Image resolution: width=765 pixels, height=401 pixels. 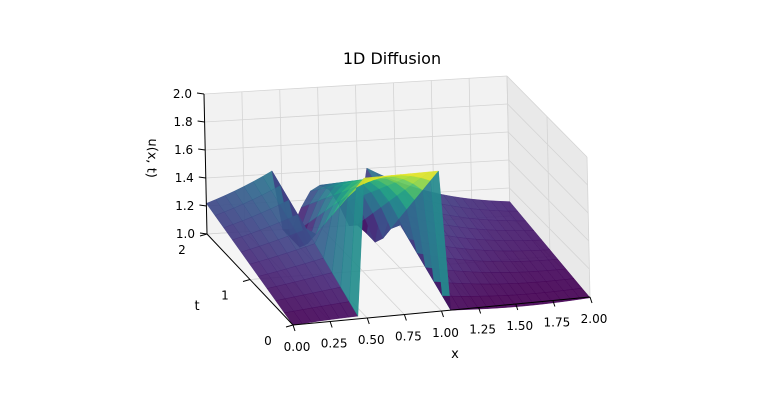 What do you see at coordinates (183, 150) in the screenshot?
I see `z-tick-label: 1.6` at bounding box center [183, 150].